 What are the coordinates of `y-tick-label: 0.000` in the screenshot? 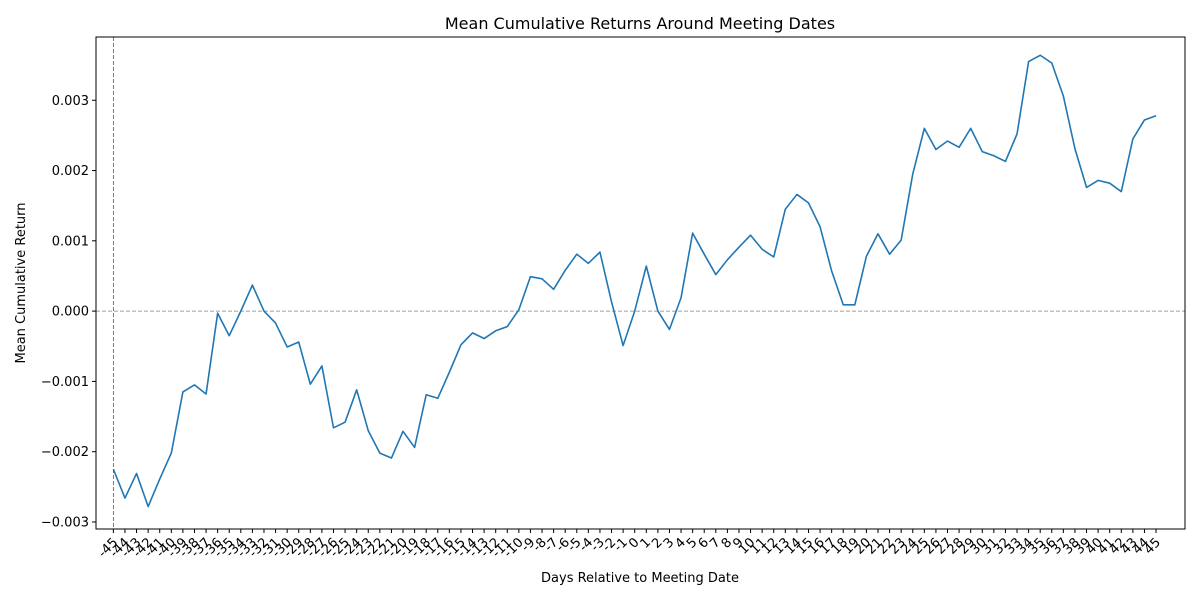 It's located at (70, 312).